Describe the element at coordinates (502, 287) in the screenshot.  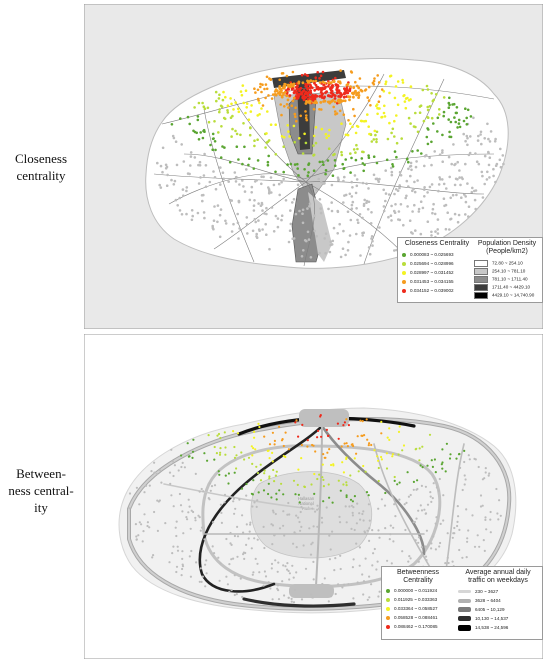
I see `density-legend-item: 1711.40 ~ 4429.10` at that location.